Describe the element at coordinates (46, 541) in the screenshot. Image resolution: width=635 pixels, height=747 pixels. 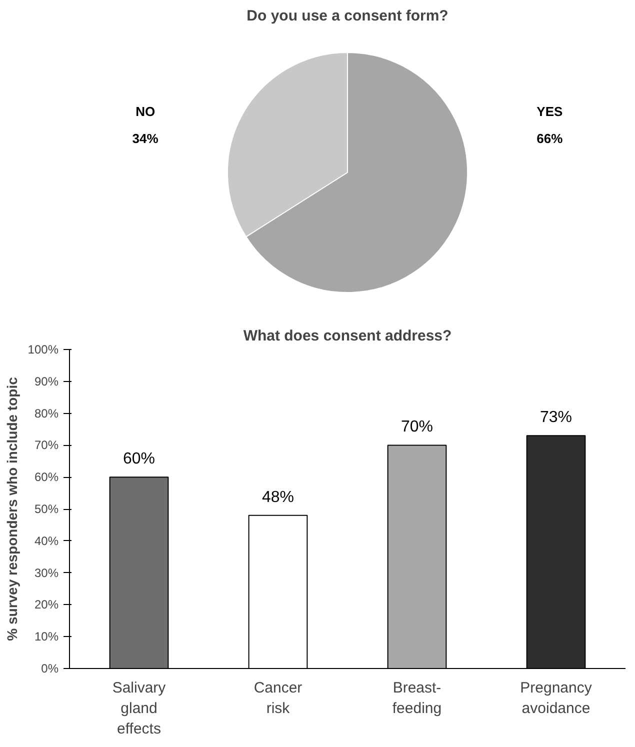
I see `y-tick-label: 40%` at that location.